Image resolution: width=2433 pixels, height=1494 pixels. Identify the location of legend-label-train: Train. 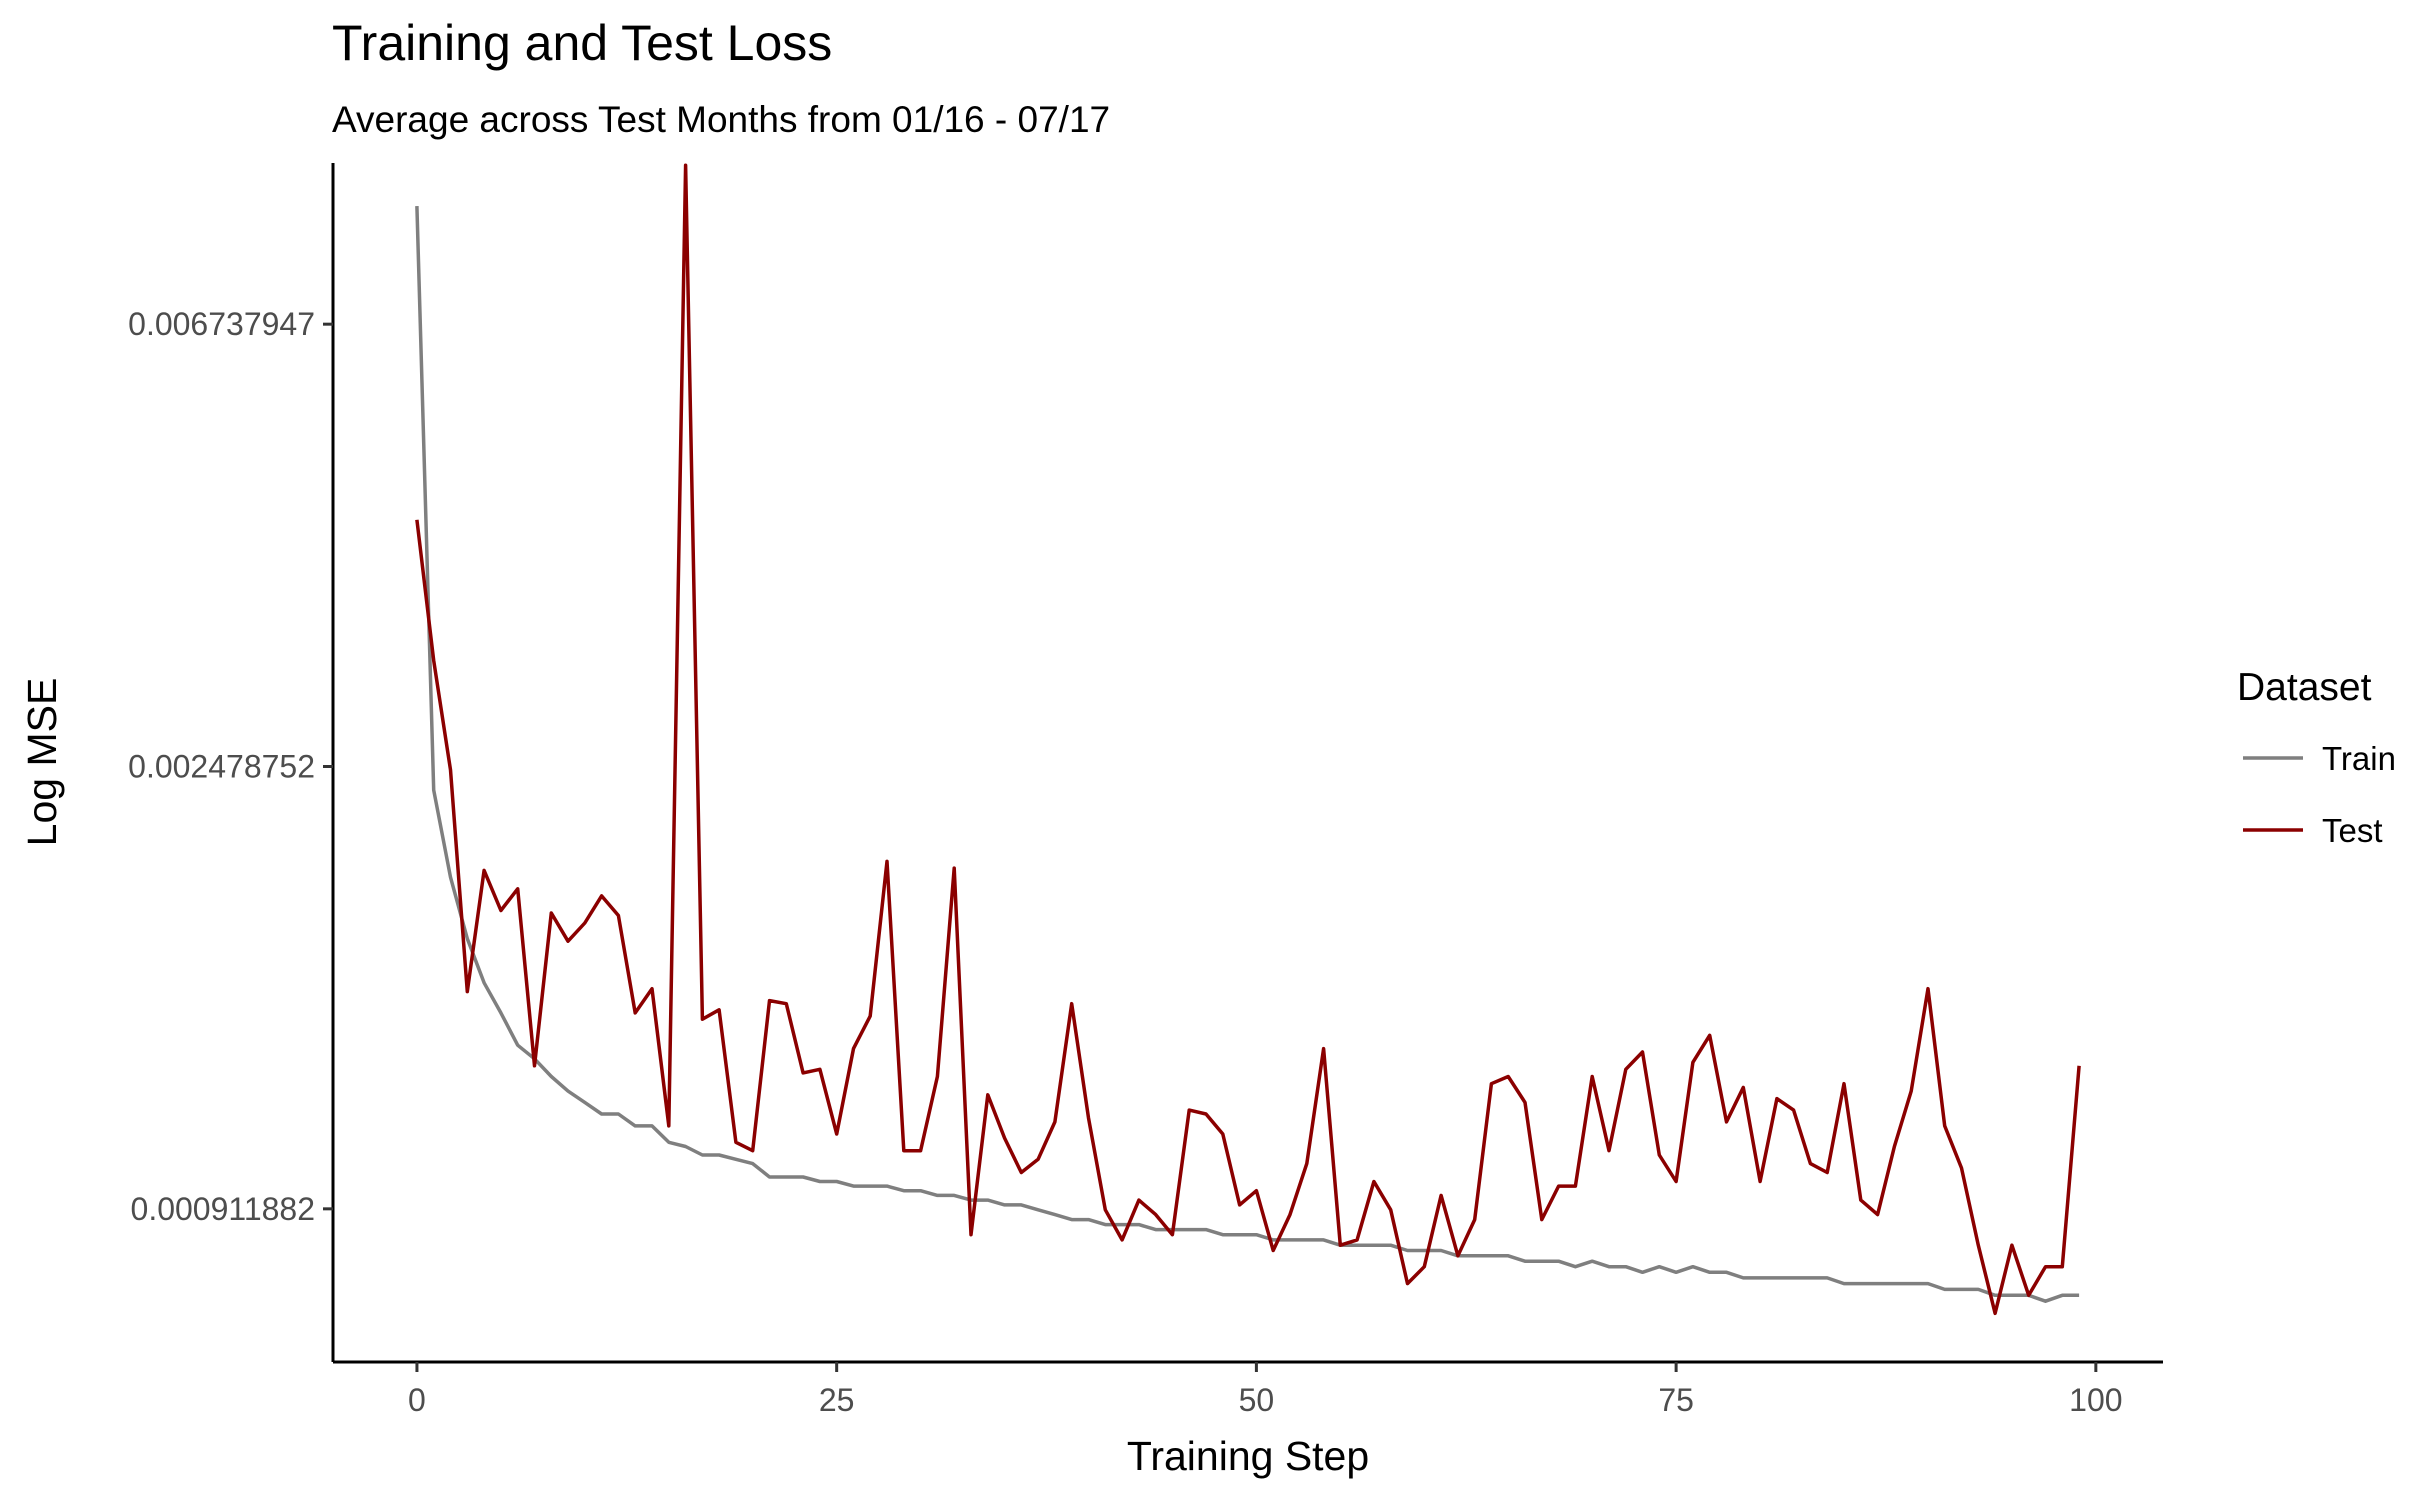
(2359, 758).